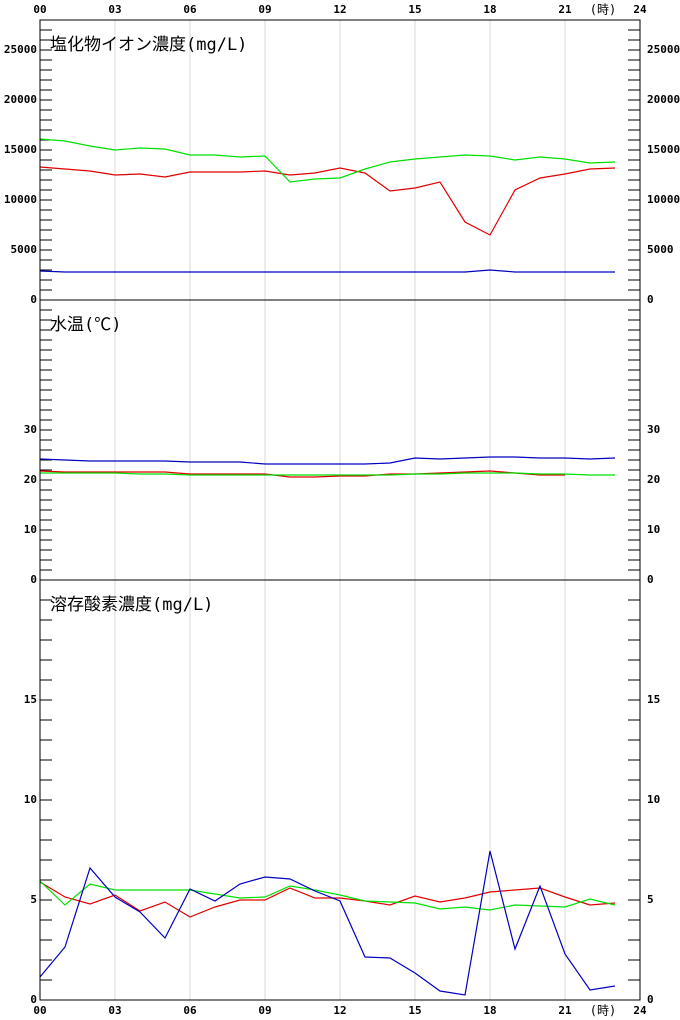  What do you see at coordinates (131, 605) in the screenshot?
I see `panel-title: 溶存酸素濃度(mg/L)` at bounding box center [131, 605].